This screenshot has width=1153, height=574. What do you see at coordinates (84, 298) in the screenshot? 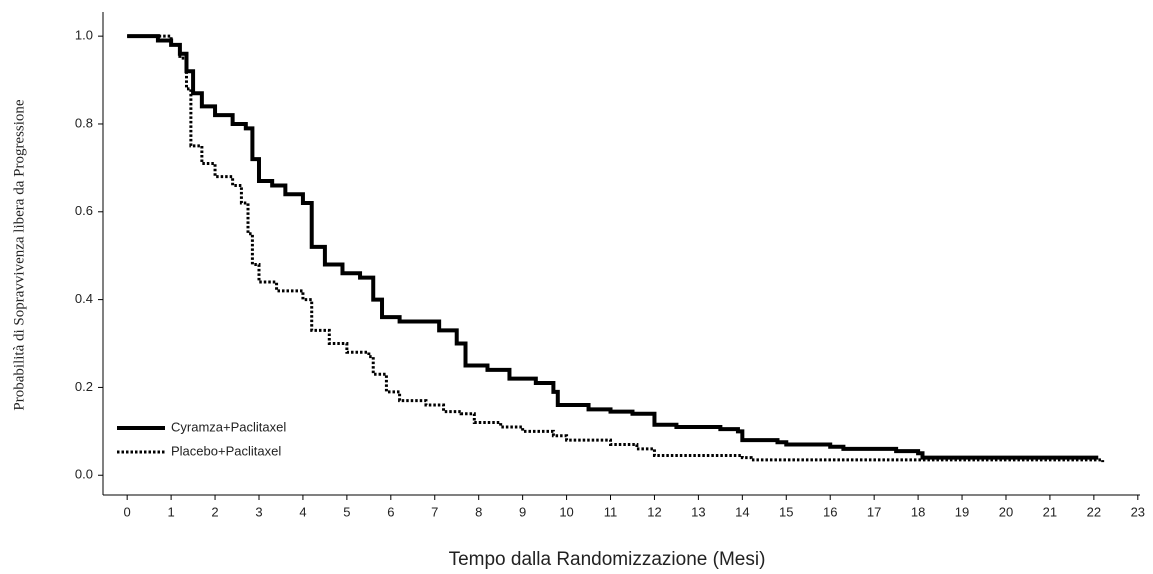
I see `y-tick-label: 0.4` at bounding box center [84, 298].